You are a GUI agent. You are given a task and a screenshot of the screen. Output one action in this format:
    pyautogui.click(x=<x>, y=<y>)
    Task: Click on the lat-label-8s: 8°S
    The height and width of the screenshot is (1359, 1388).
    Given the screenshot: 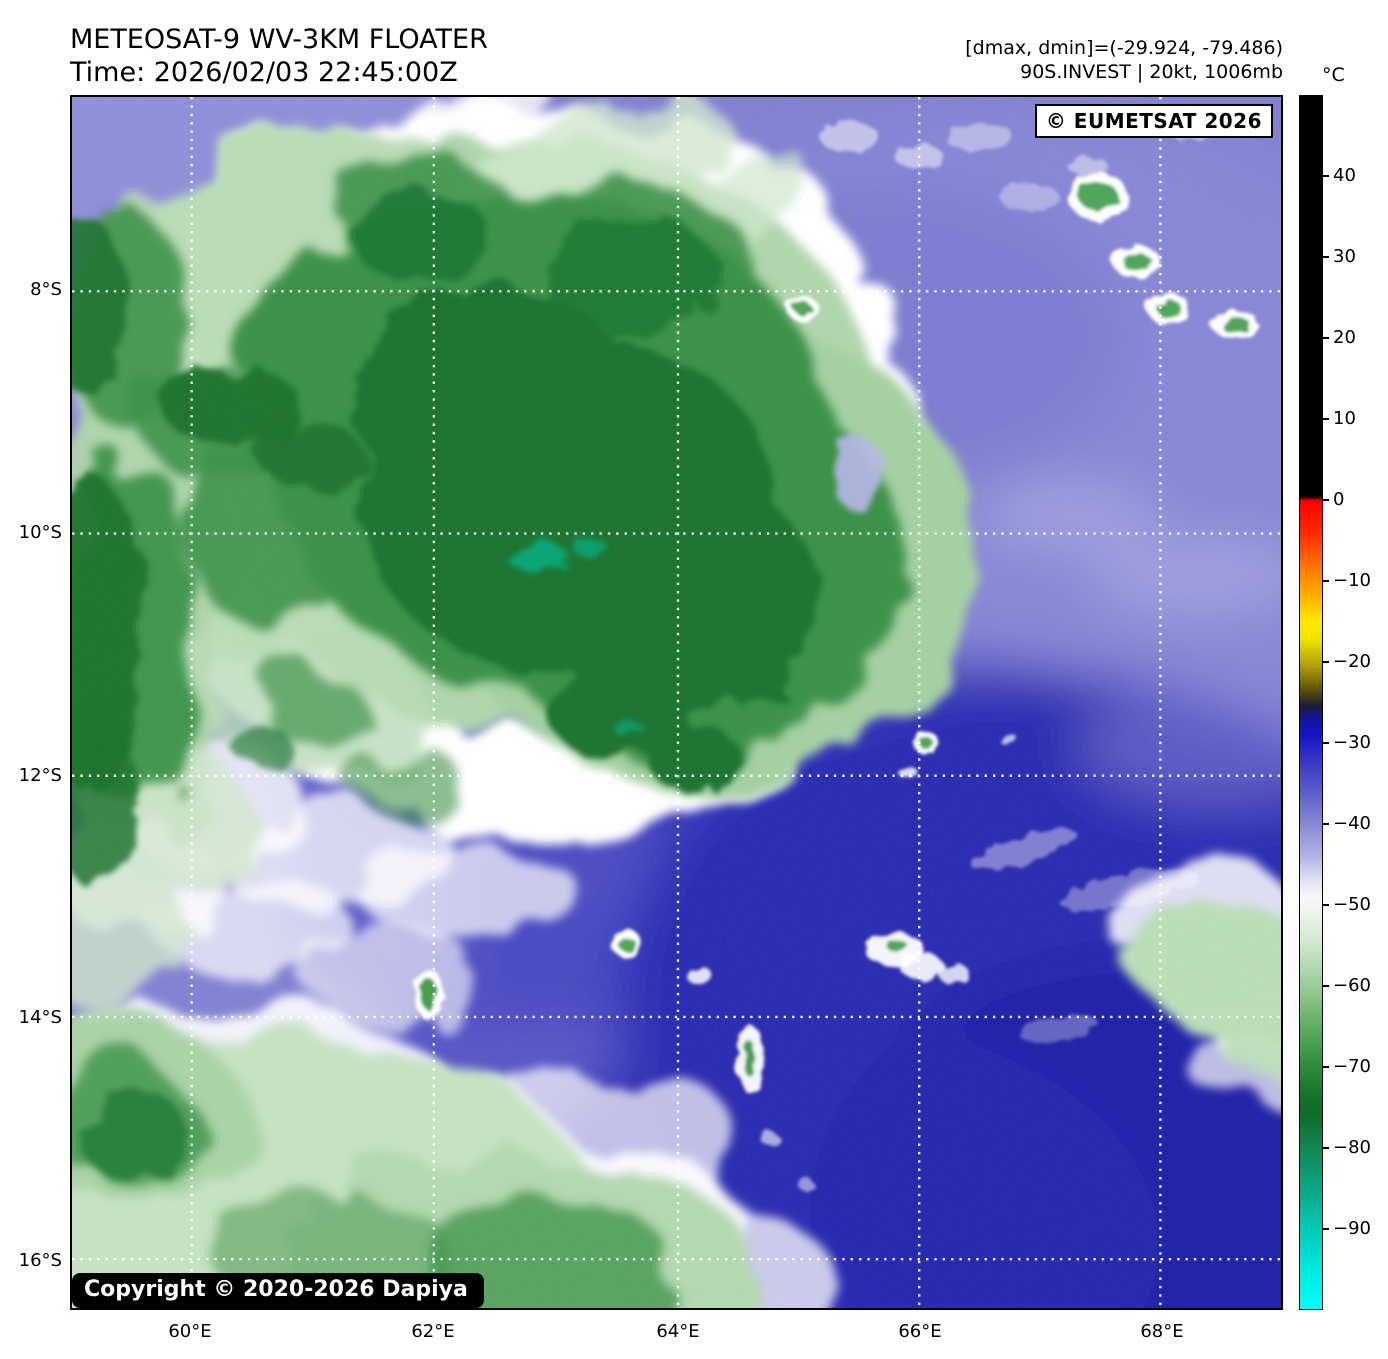 What is the action you would take?
    pyautogui.click(x=46, y=289)
    